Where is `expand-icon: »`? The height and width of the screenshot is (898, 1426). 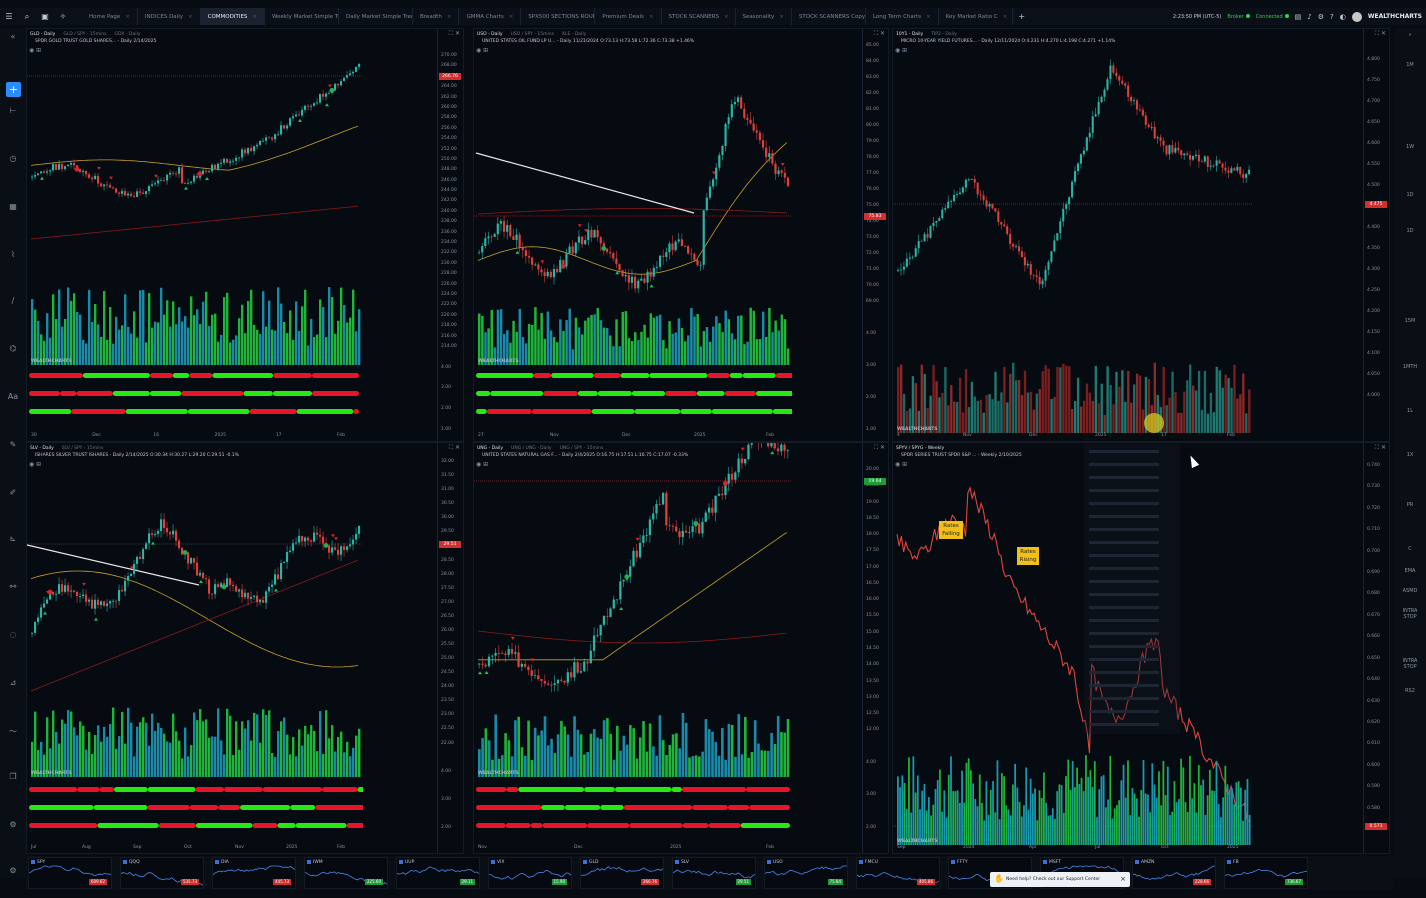
expand-icon: » is located at coordinates (1410, 35).